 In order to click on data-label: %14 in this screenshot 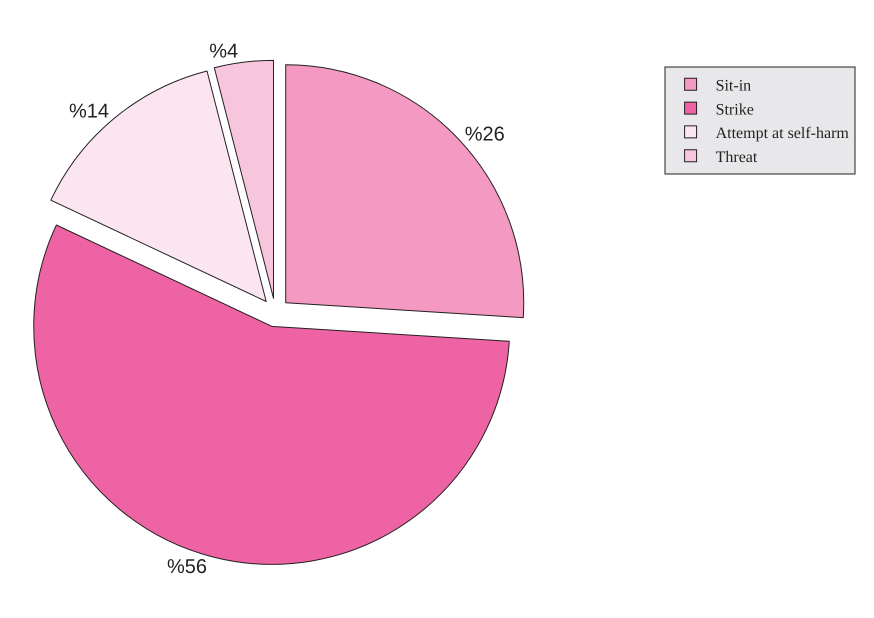, I will do `click(88, 111)`.